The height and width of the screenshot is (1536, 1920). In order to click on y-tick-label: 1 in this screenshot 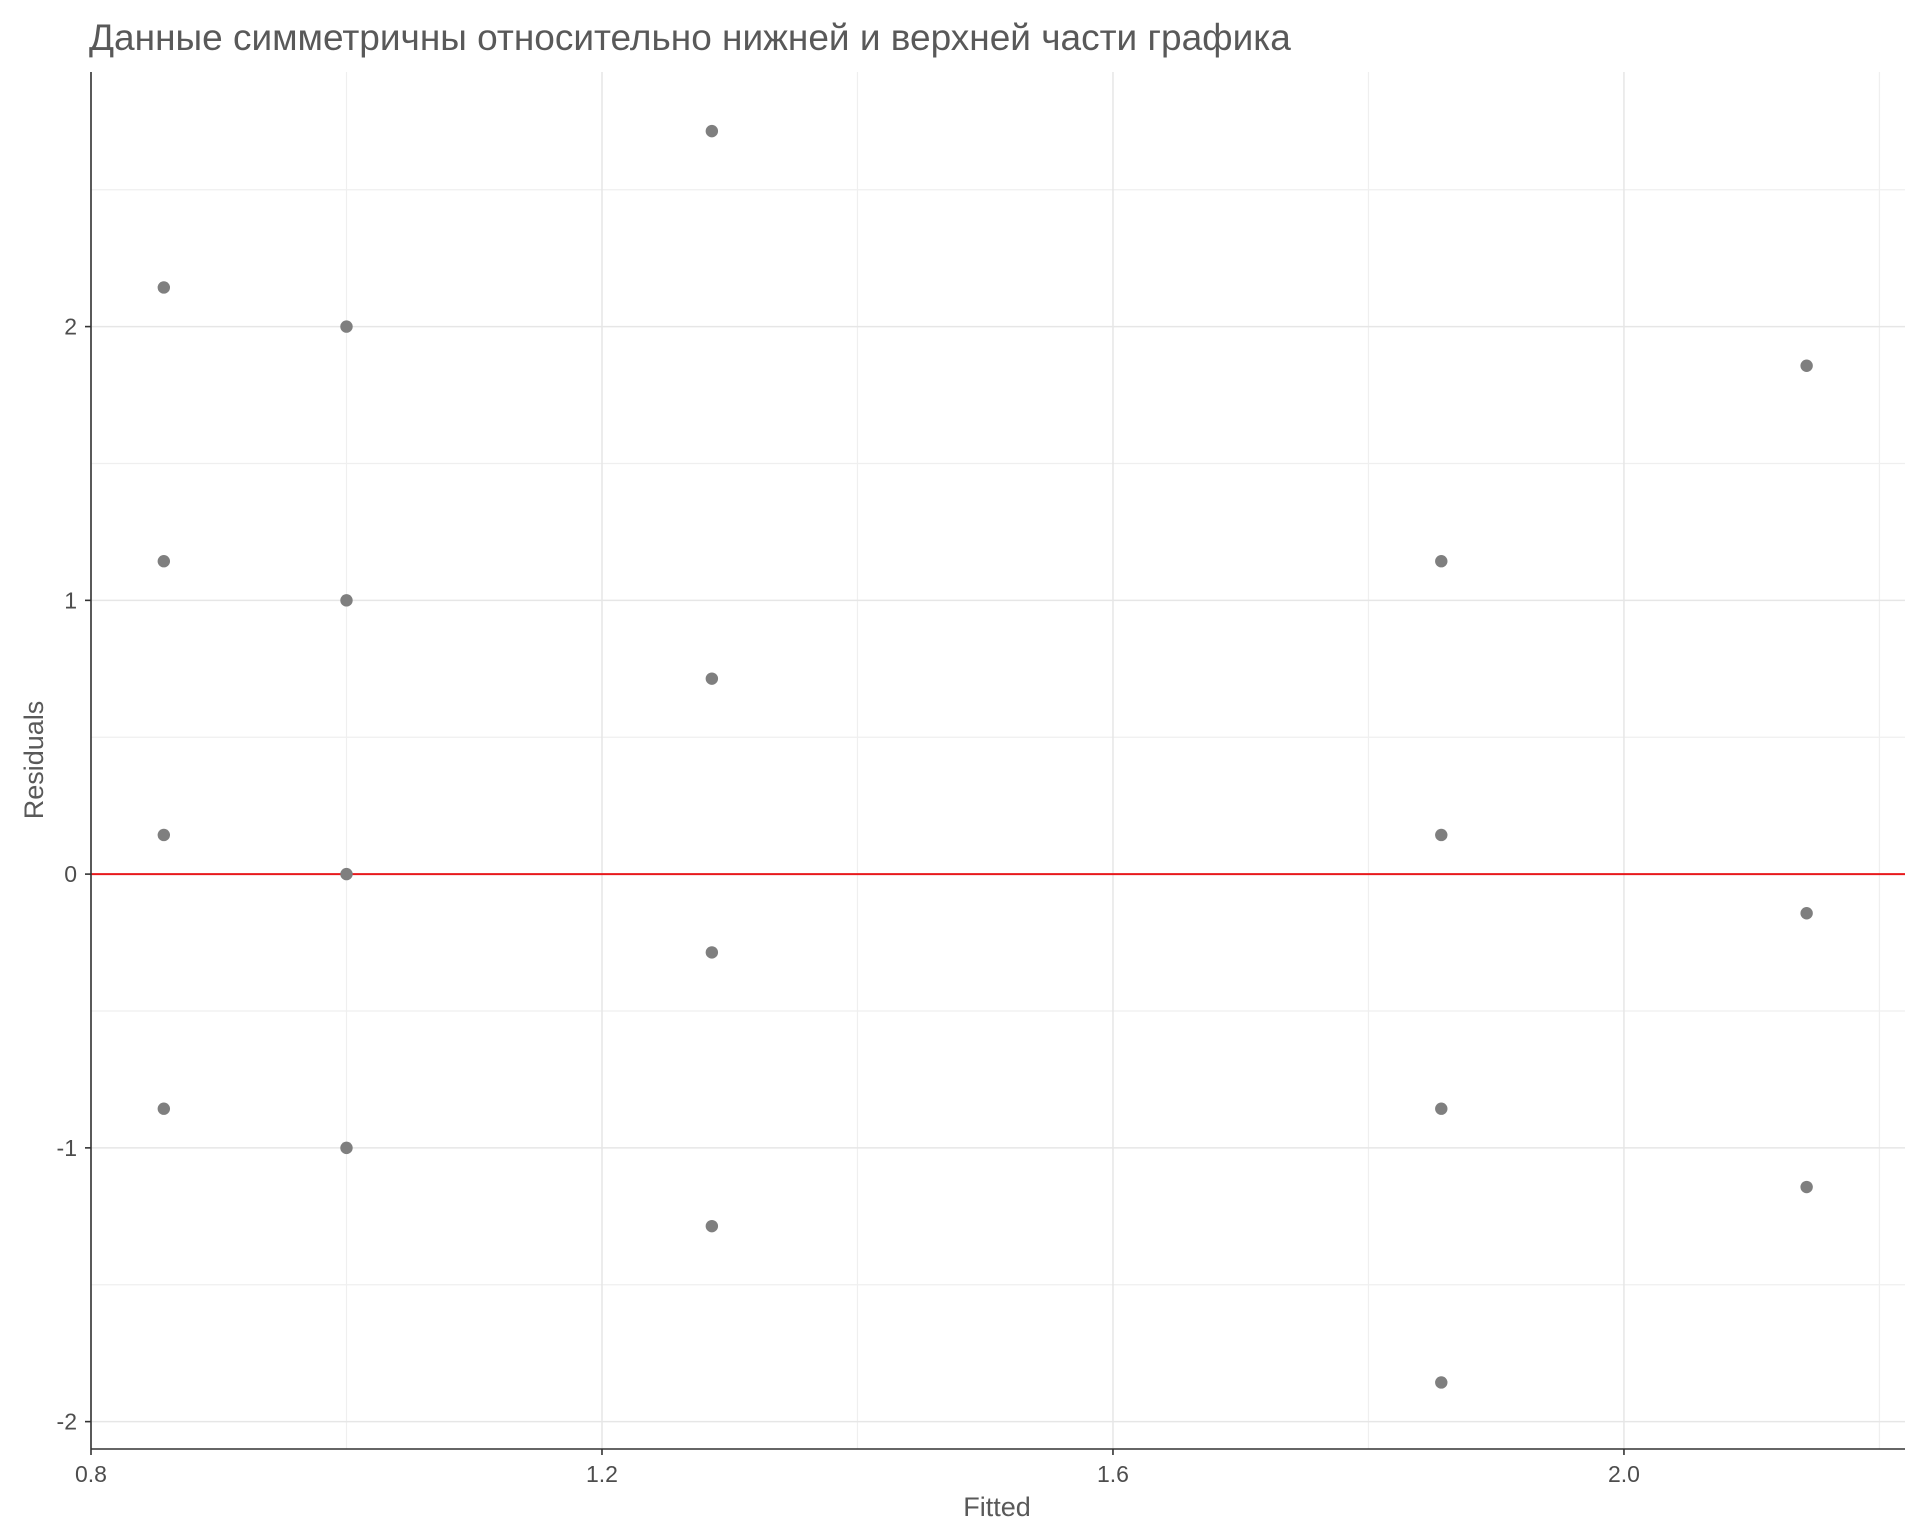, I will do `click(70, 600)`.